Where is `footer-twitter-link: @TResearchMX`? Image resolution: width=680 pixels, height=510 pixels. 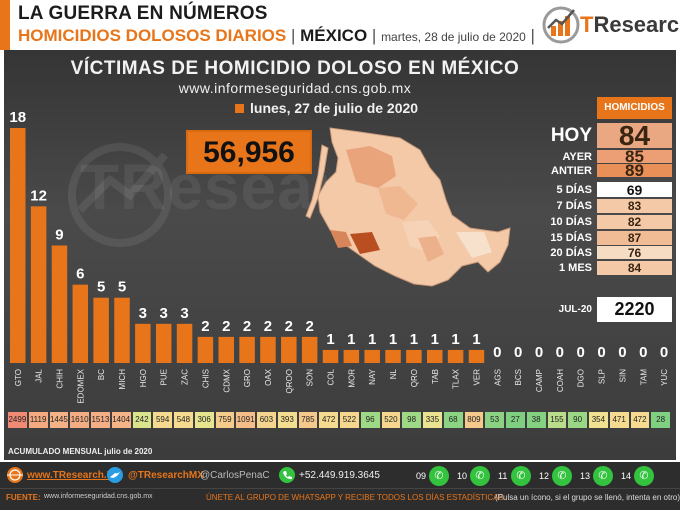
footer-twitter-link: @TResearchMX is located at coordinates (166, 475).